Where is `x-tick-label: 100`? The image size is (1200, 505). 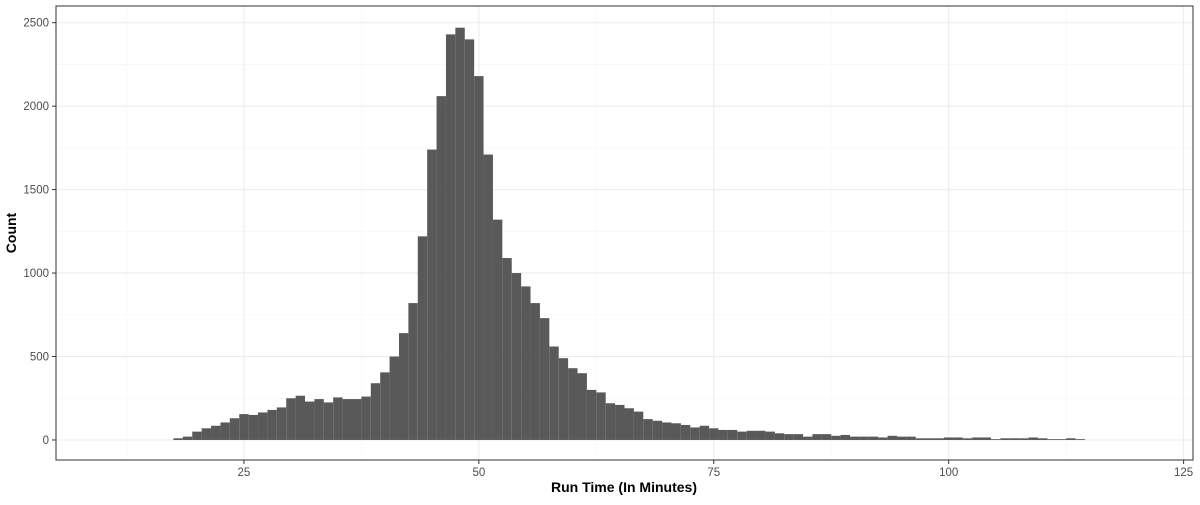 x-tick-label: 100 is located at coordinates (948, 473).